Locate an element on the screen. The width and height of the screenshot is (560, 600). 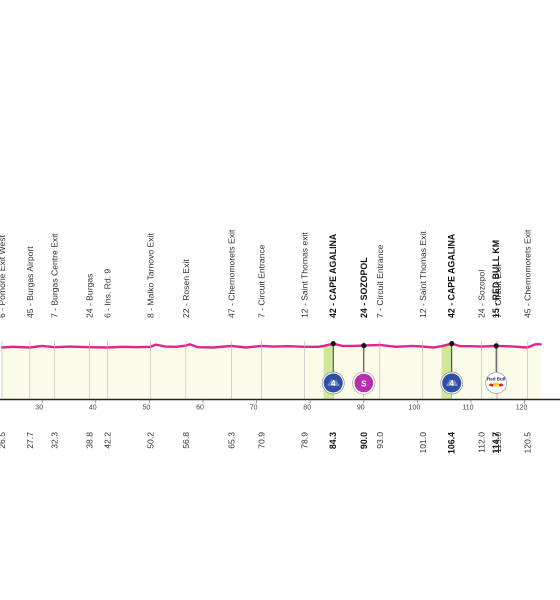
waypoint-km: 50.2 is located at coordinates (150, 440).